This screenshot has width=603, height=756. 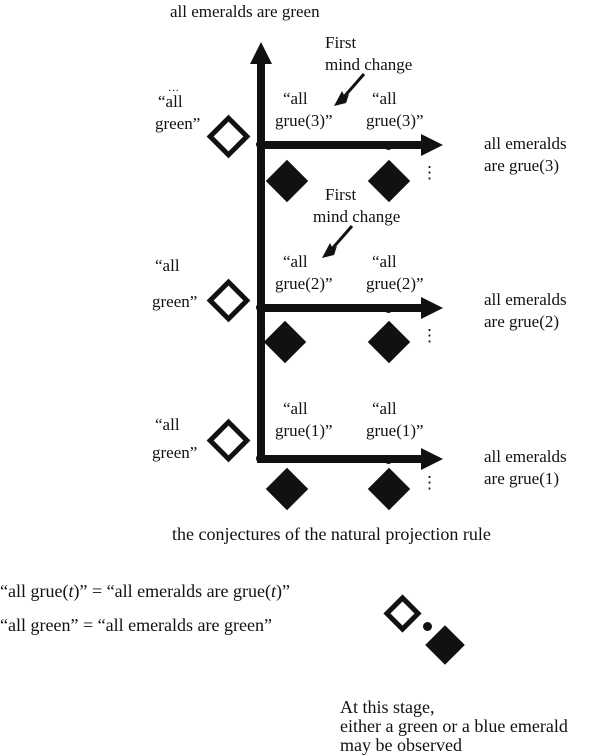 What do you see at coordinates (389, 342) in the screenshot?
I see `row-grue-2-filled-diamond-b` at bounding box center [389, 342].